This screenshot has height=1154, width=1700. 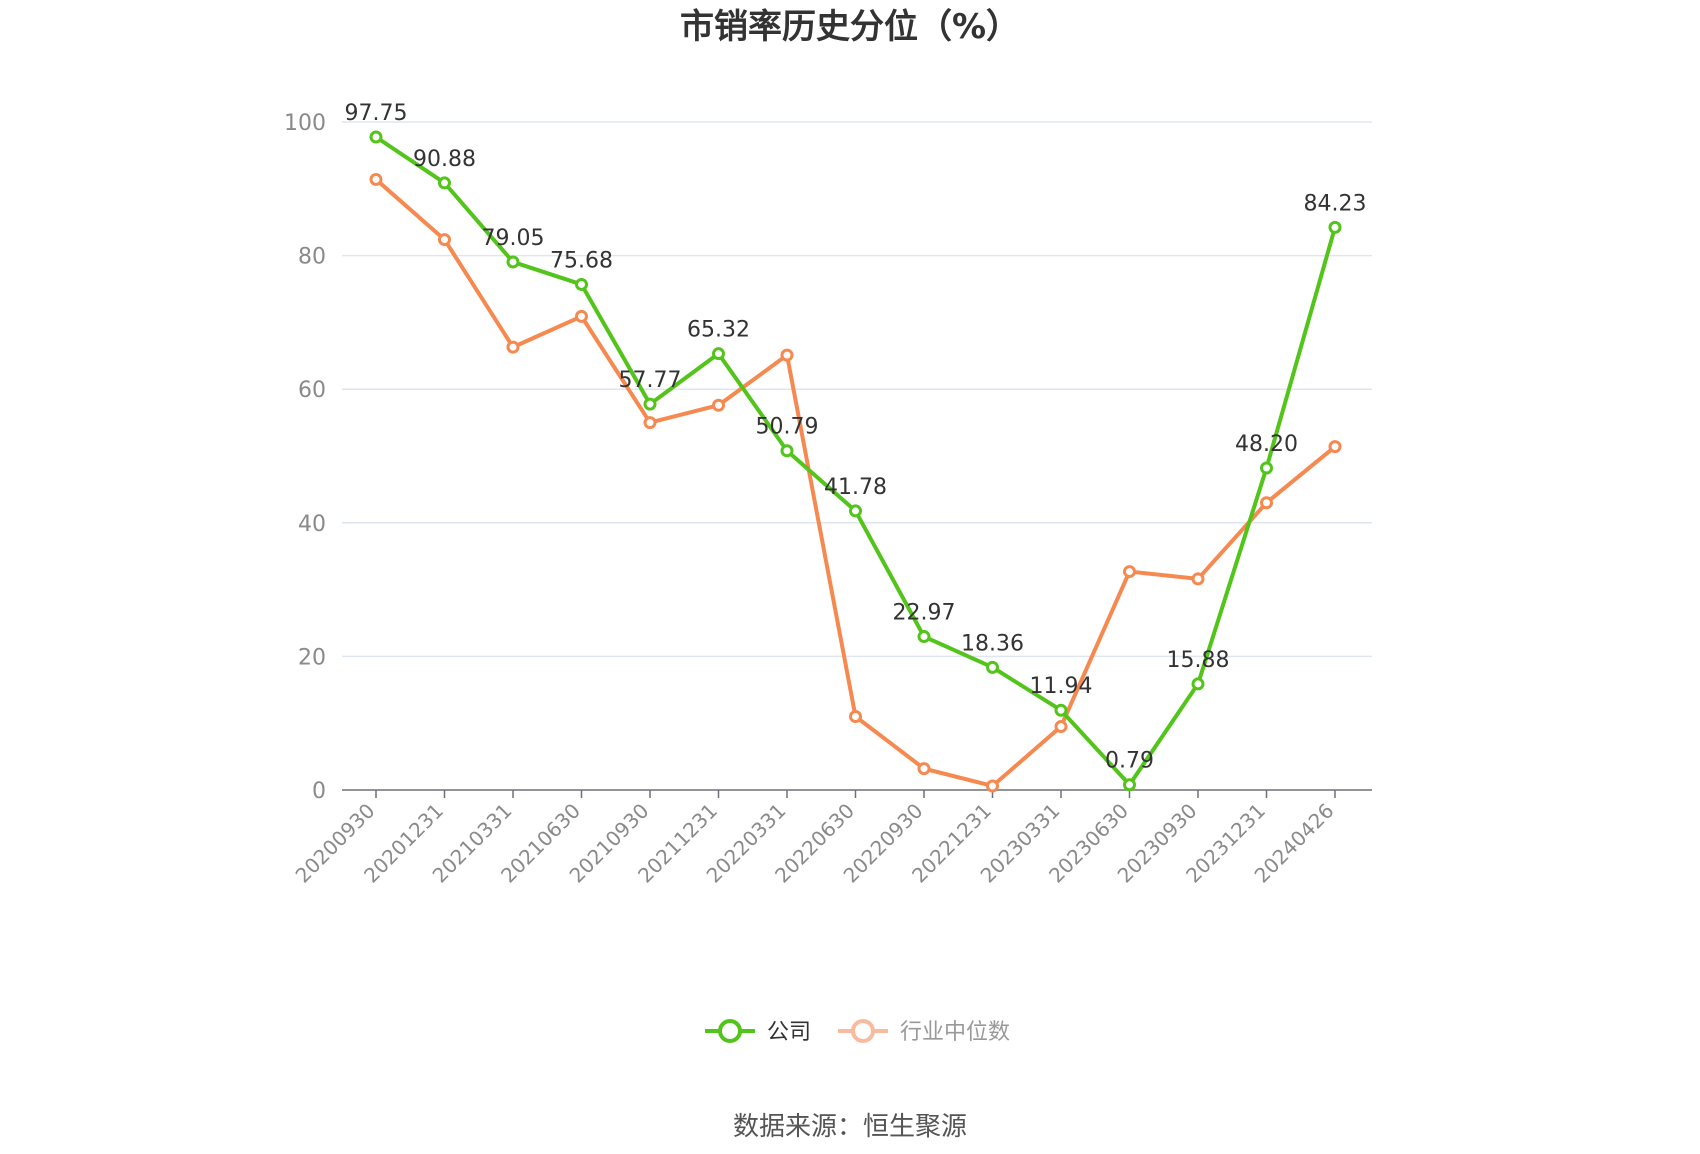 I want to click on y-tick-label: 40, so click(x=312, y=524).